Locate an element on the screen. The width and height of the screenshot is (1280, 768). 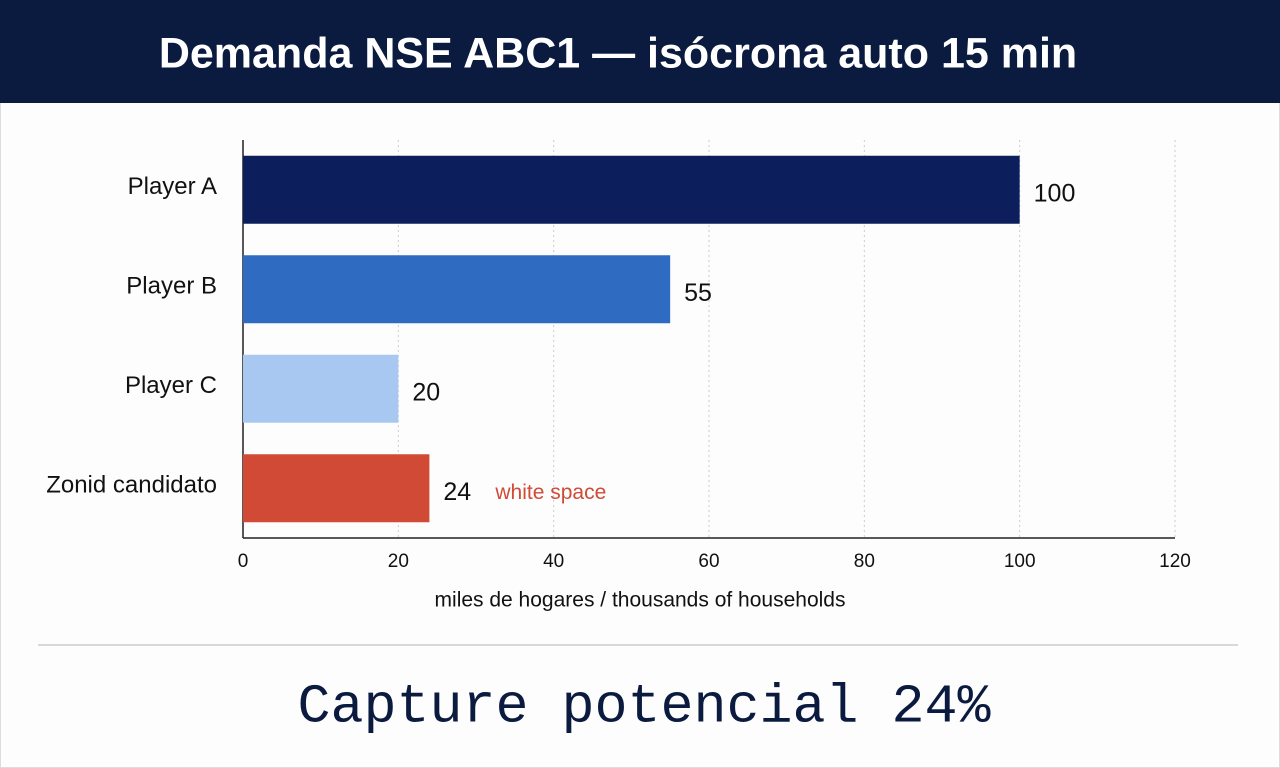
value-label: 100 is located at coordinates (1055, 193).